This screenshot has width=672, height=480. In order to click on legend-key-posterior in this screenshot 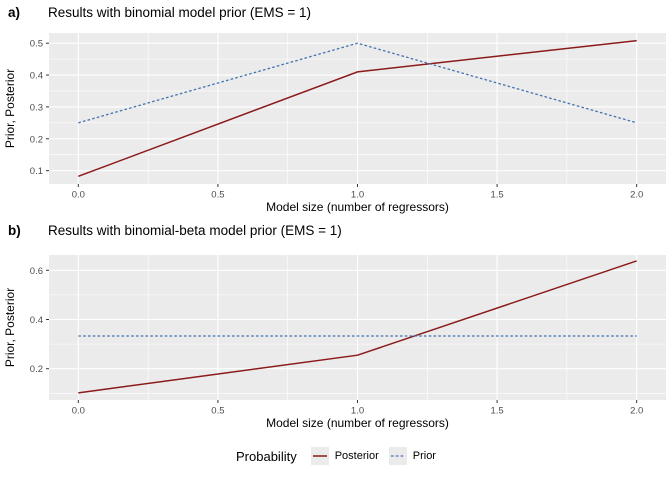, I will do `click(319, 456)`.